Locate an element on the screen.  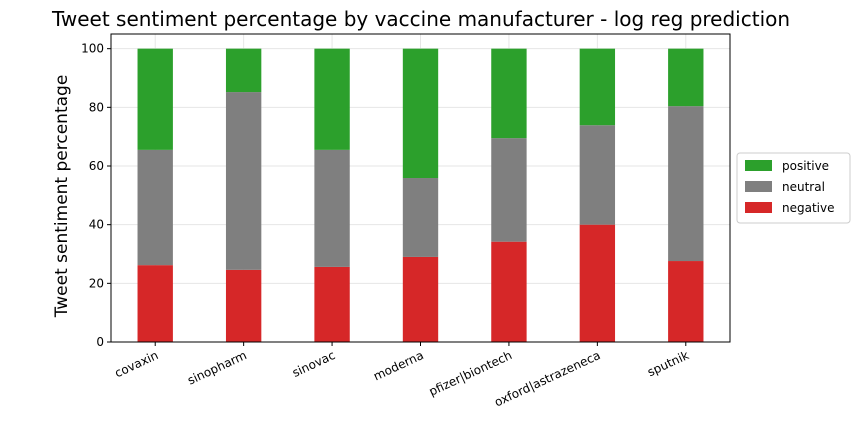
bar-negative-moderna is located at coordinates (420, 299).